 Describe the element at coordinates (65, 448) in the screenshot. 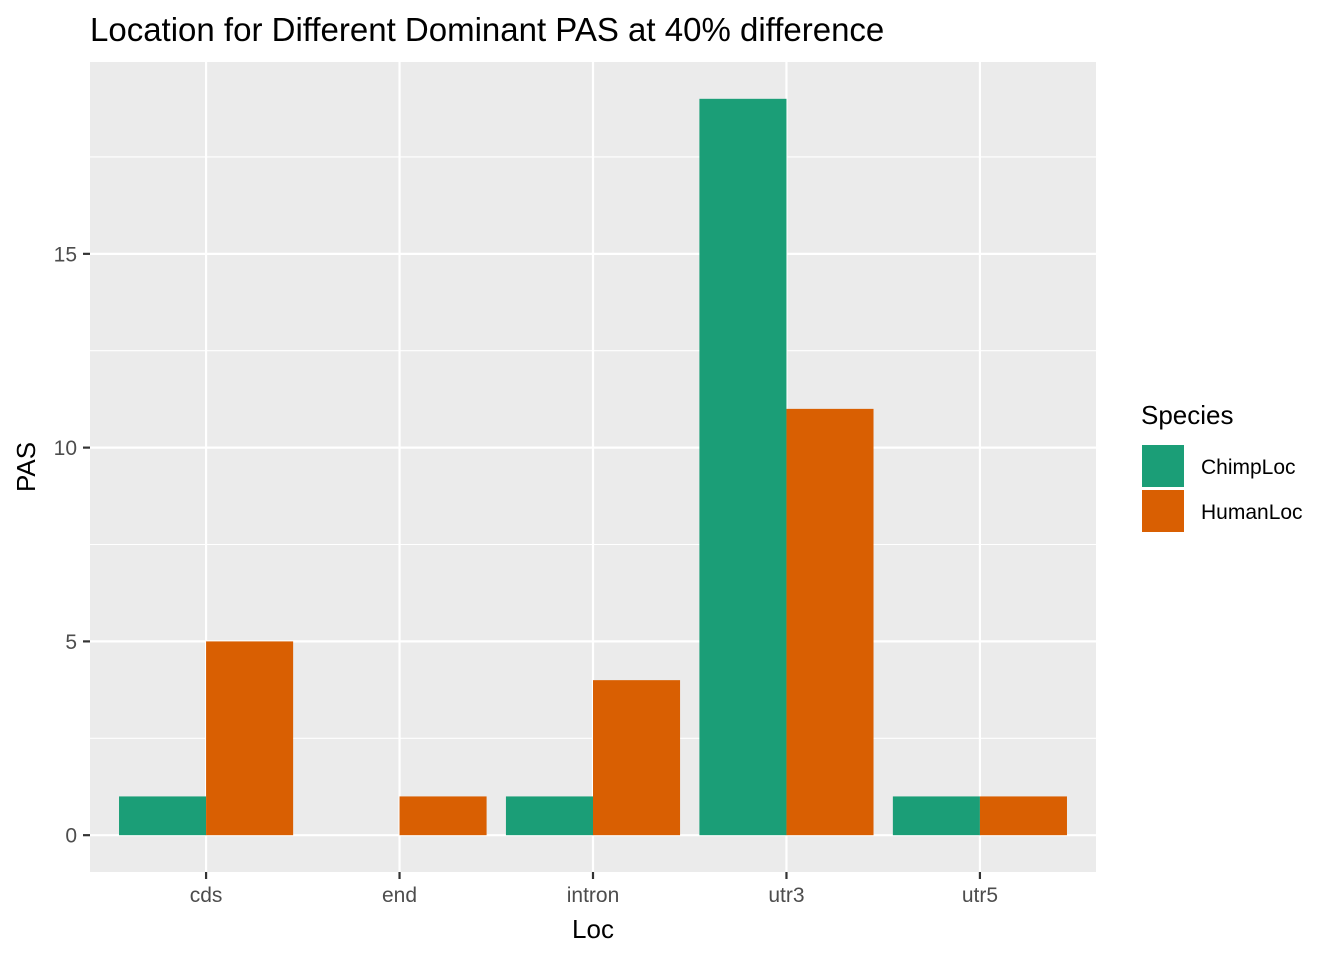

I see `y-tick-label: 10` at that location.